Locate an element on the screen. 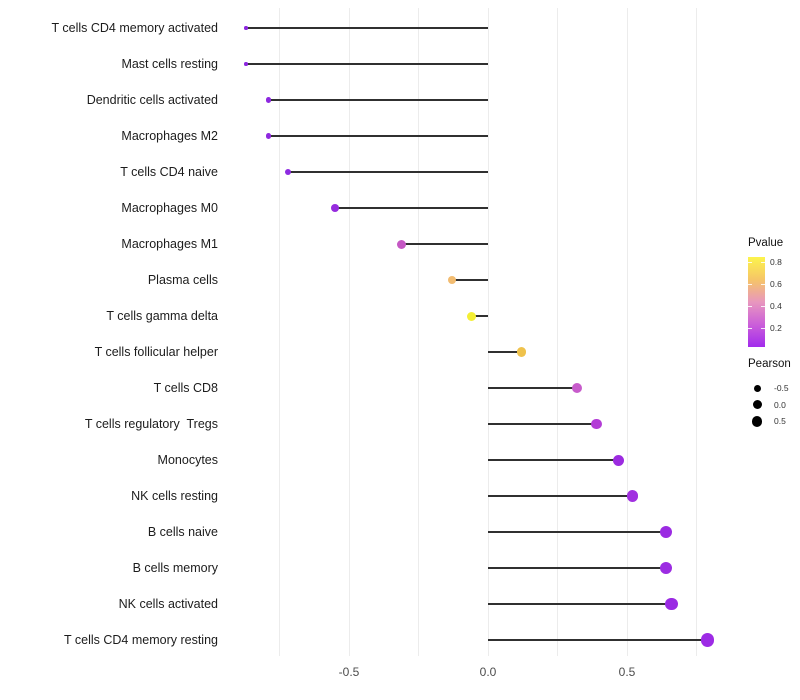  gridline-x--0.25 is located at coordinates (418, 332).